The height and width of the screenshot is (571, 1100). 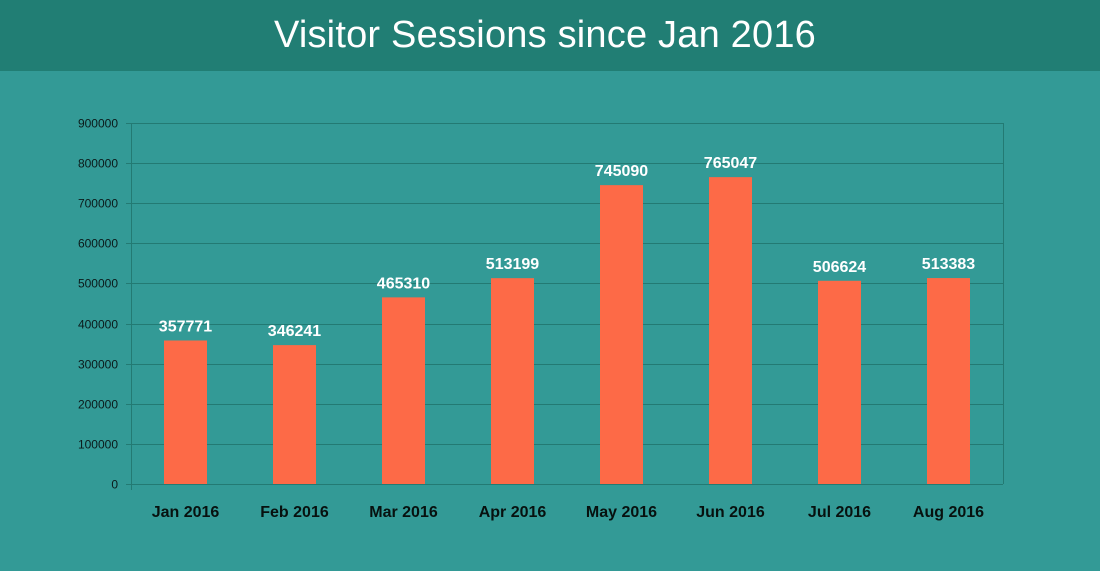 I want to click on x-tick-label: Feb 2016, so click(x=294, y=512).